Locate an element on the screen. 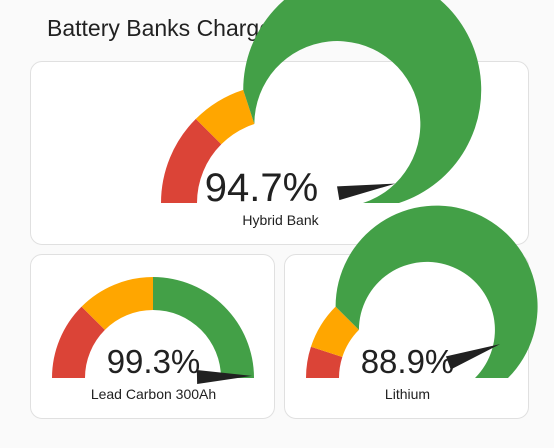  gauge-label: Lead Carbon 300Ah is located at coordinates (153, 394).